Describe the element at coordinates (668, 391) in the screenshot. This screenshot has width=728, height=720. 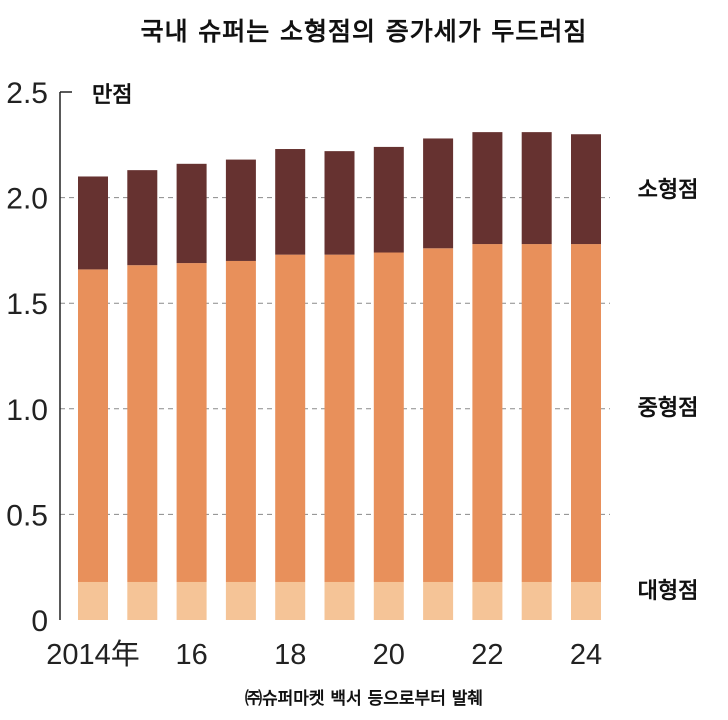
I see `series-labels: 대형점 중형점 소형점` at that location.